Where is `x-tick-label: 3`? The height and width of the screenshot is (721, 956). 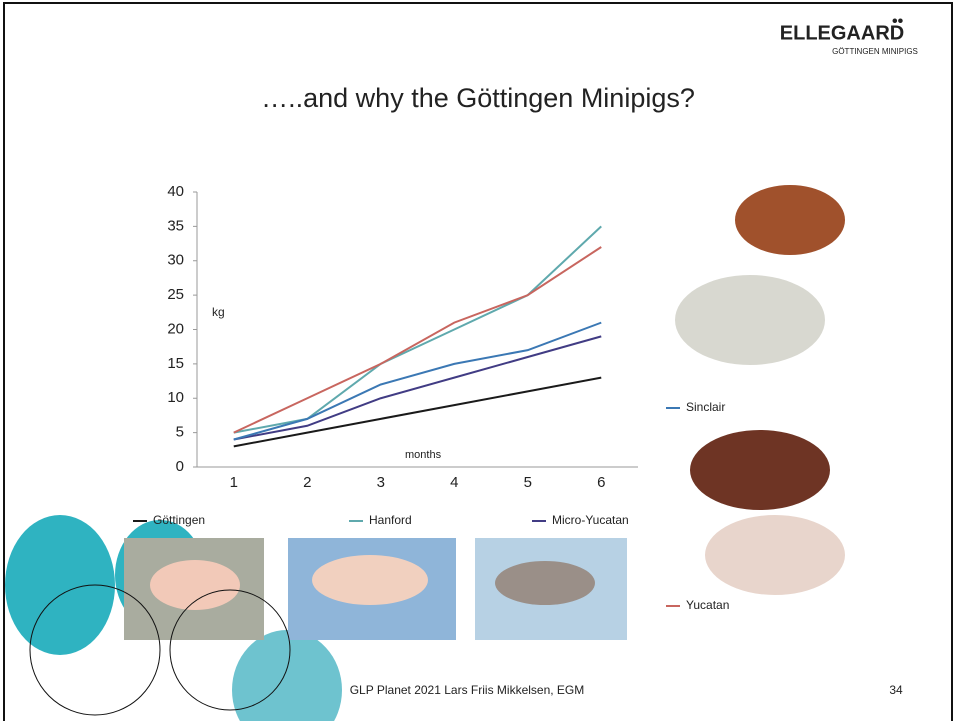 x-tick-label: 3 is located at coordinates (381, 482).